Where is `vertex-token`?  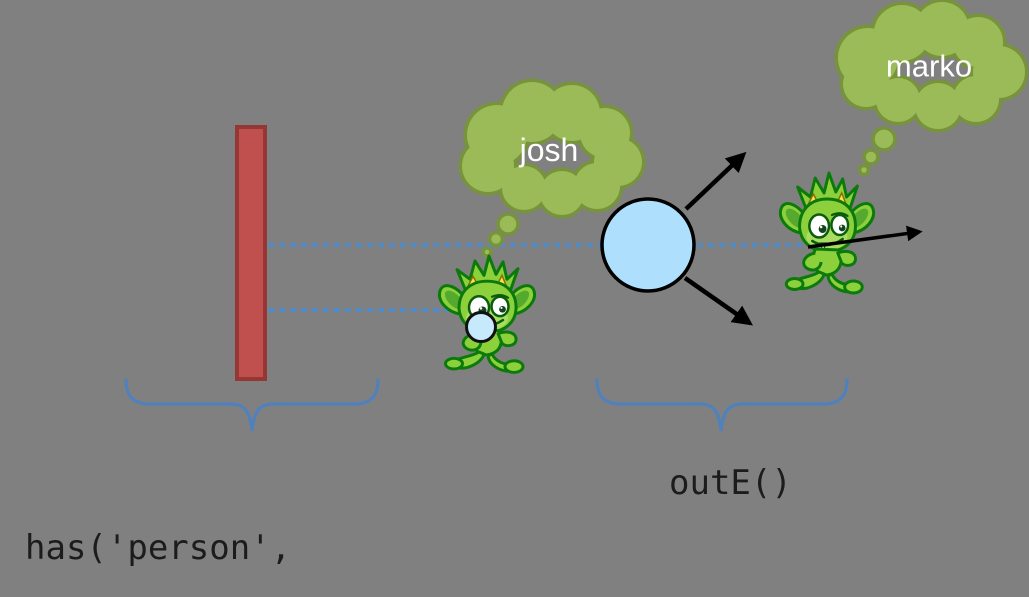
vertex-token is located at coordinates (481, 327).